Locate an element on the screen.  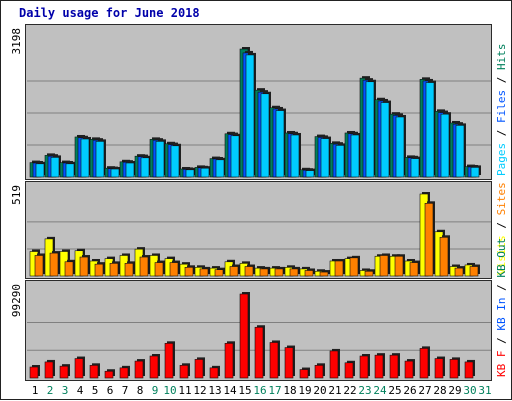
x-tick-label-15: 15 is located at coordinates (244, 390).